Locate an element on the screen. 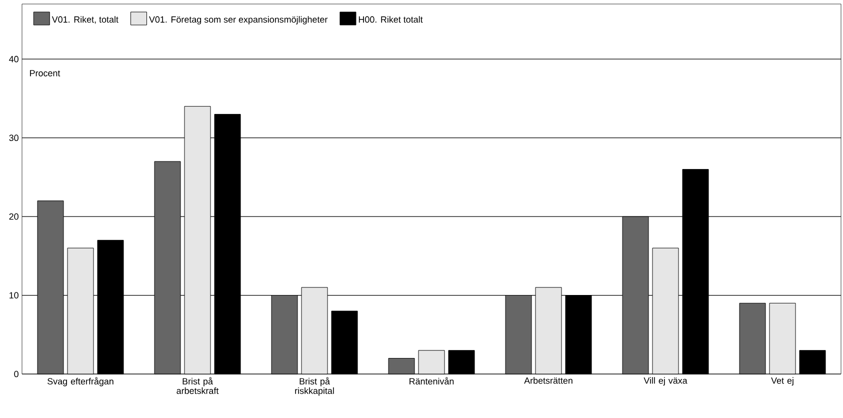 The image size is (843, 418). legend-label: V01. Företag som ser expansionsmöjligheter is located at coordinates (238, 20).